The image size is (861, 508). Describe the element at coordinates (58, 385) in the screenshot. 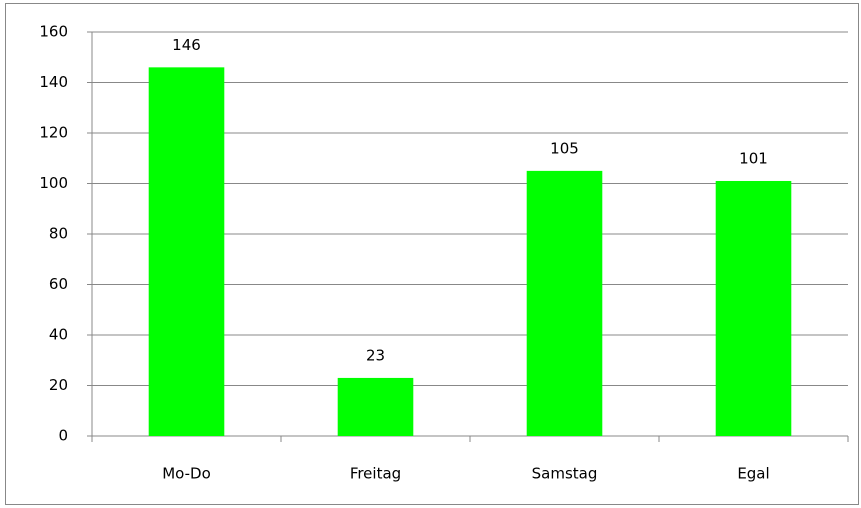

I see `y-tick-label: 20` at that location.